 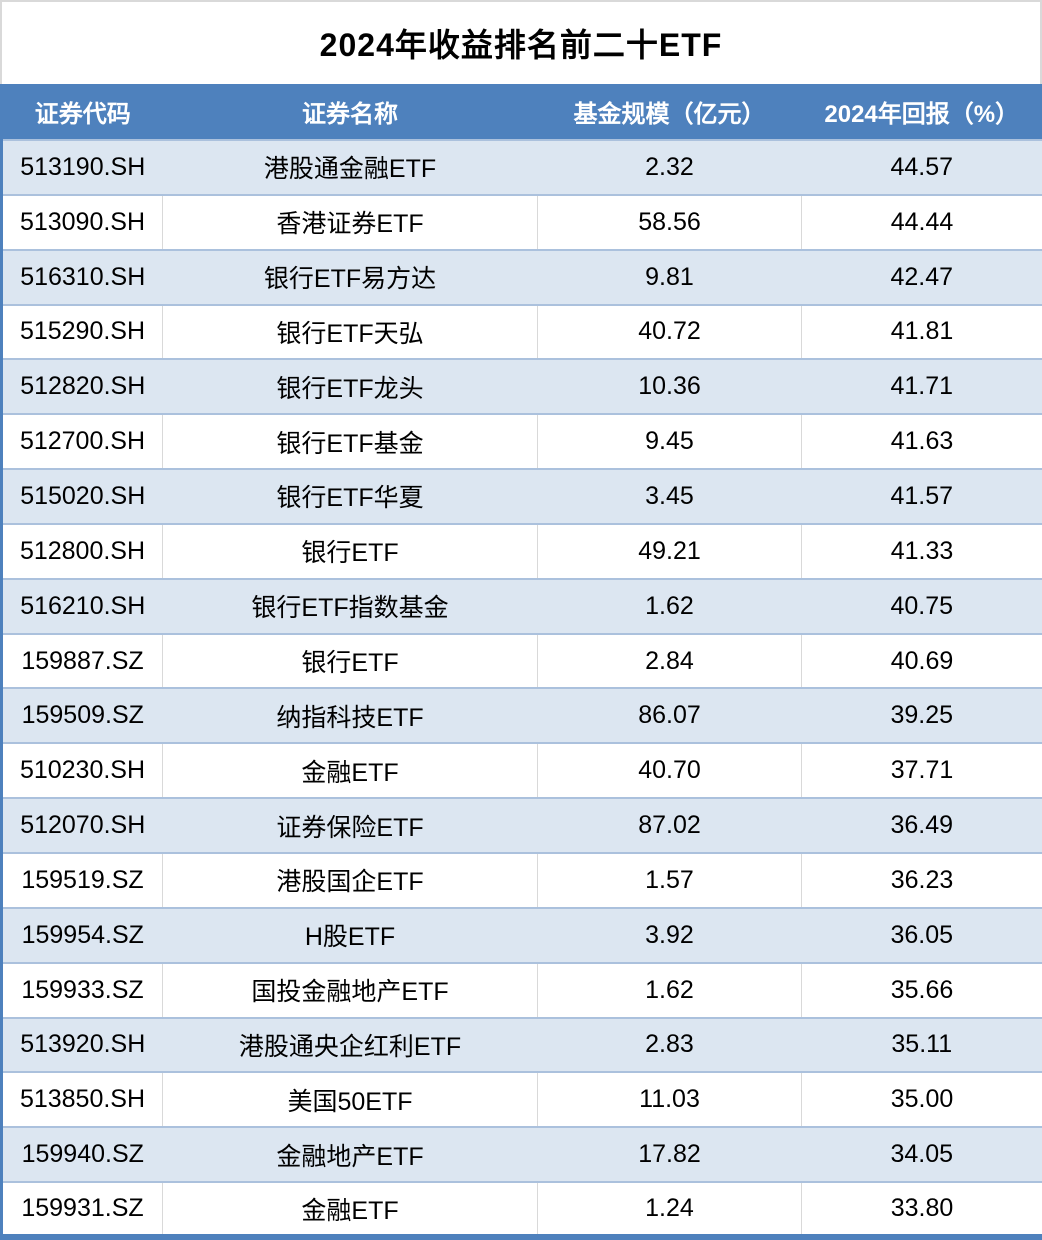 I want to click on cell-return: 35.00, so click(x=921, y=1099).